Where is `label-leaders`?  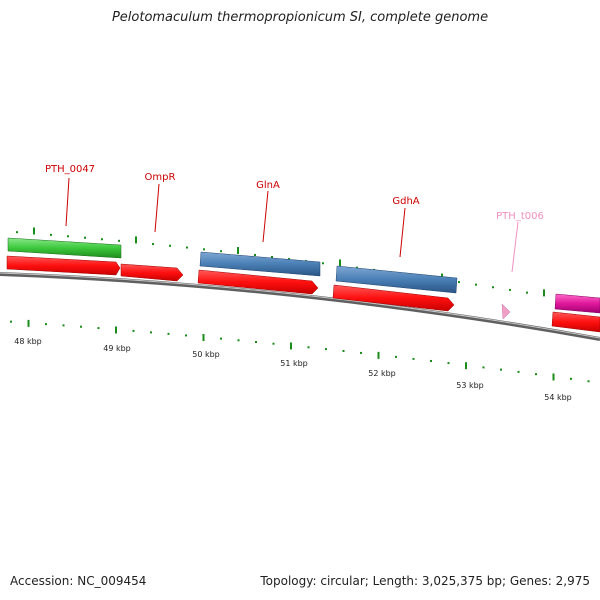
label-leaders is located at coordinates (292, 225).